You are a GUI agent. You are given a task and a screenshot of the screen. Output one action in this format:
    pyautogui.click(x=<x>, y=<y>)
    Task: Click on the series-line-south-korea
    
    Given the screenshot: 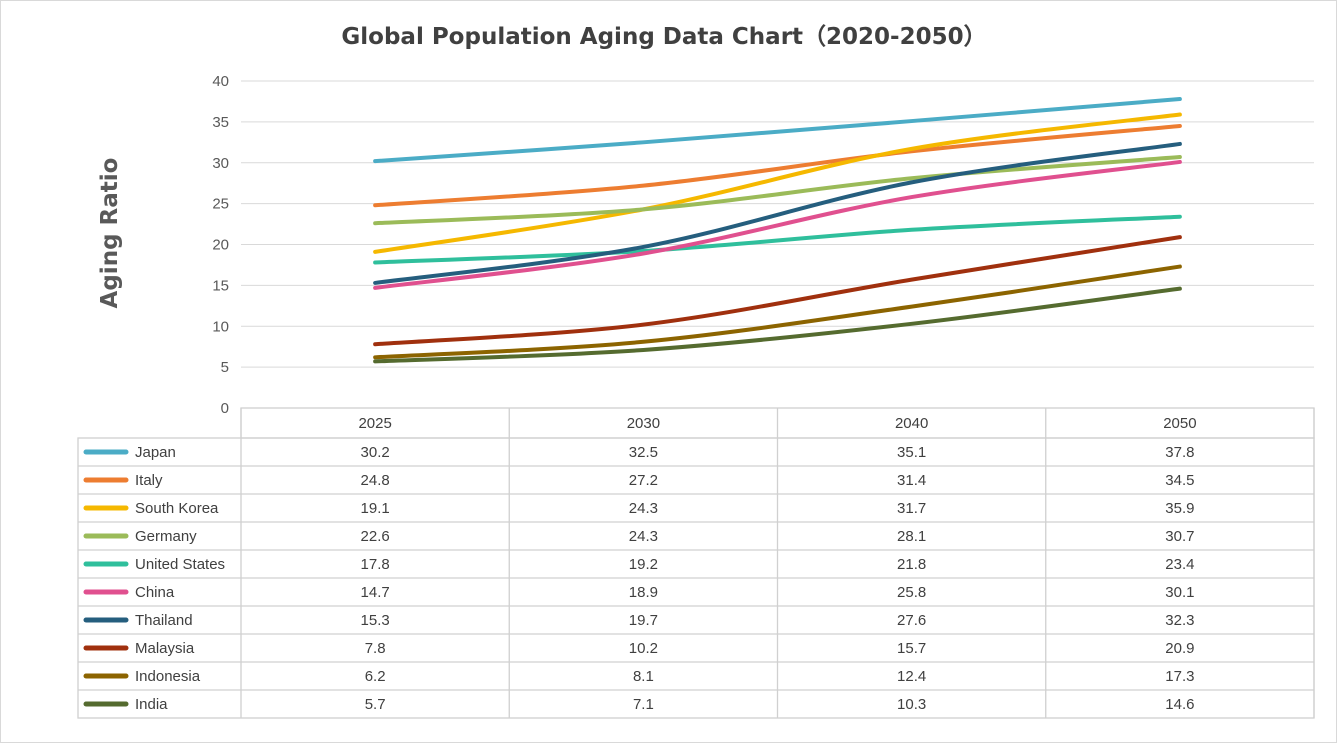 What is the action you would take?
    pyautogui.click(x=777, y=183)
    